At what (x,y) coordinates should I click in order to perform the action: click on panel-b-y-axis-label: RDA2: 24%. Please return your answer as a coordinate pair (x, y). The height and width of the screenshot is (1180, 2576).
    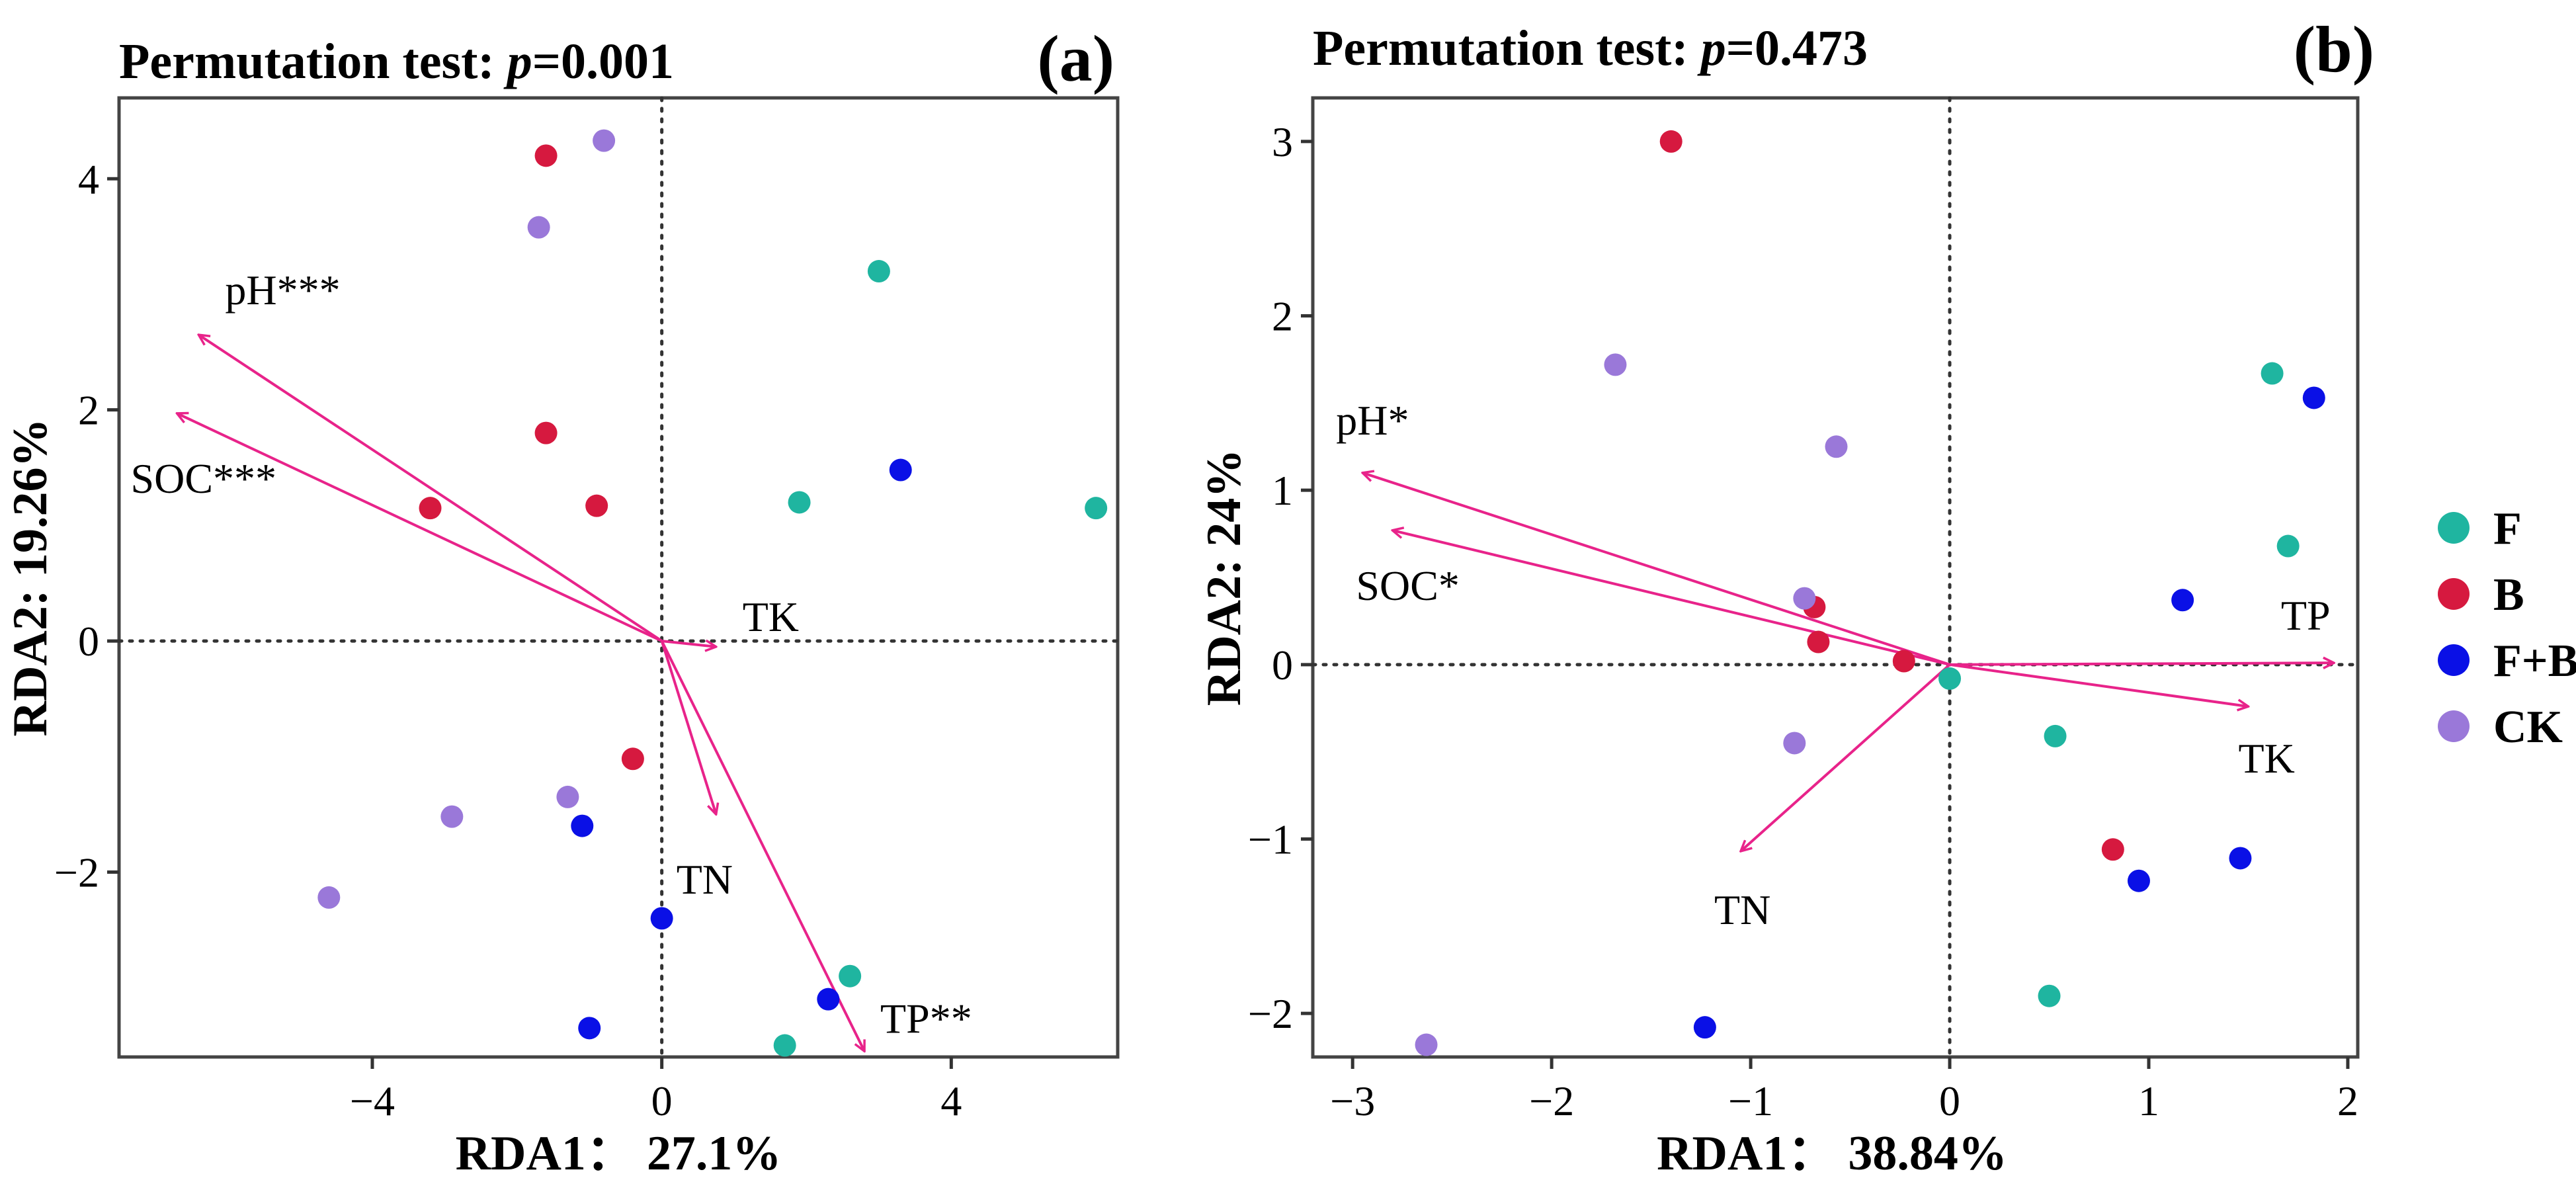
    Looking at the image, I should click on (1224, 577).